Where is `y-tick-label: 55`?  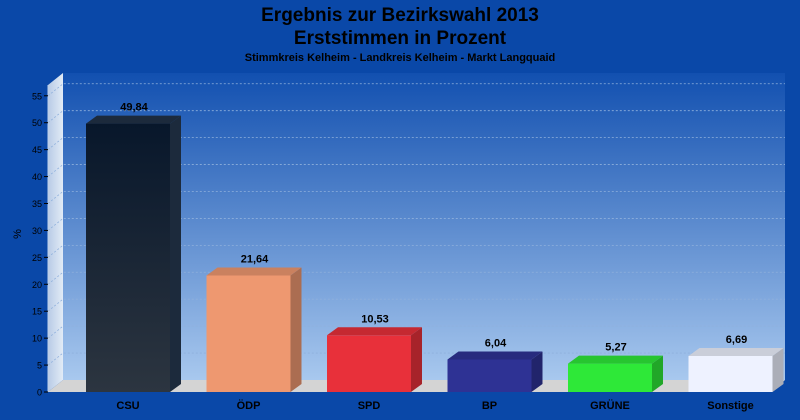 y-tick-label: 55 is located at coordinates (37, 96).